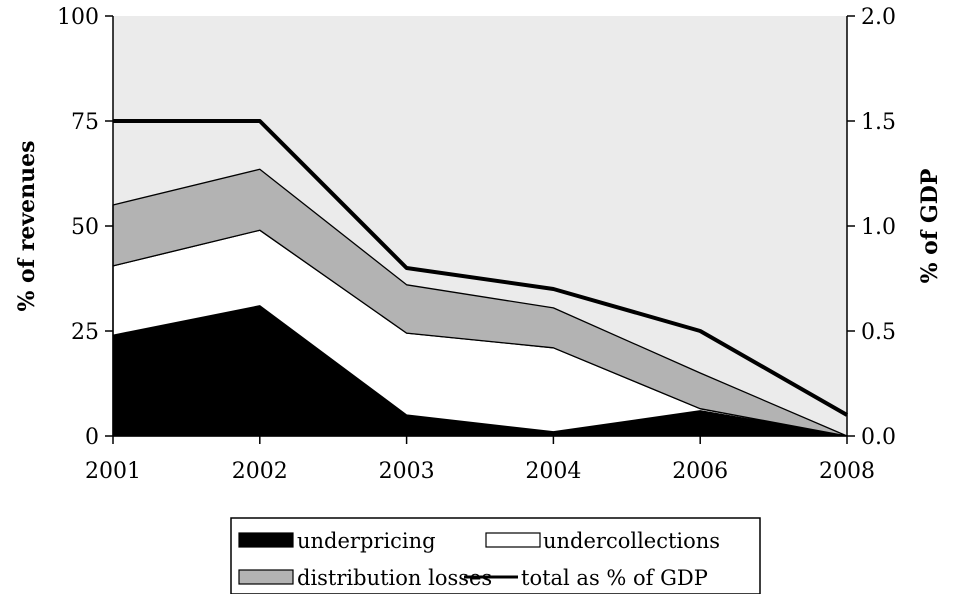 Image resolution: width=954 pixels, height=594 pixels. What do you see at coordinates (878, 17) in the screenshot?
I see `y2-tick-label: 2.0` at bounding box center [878, 17].